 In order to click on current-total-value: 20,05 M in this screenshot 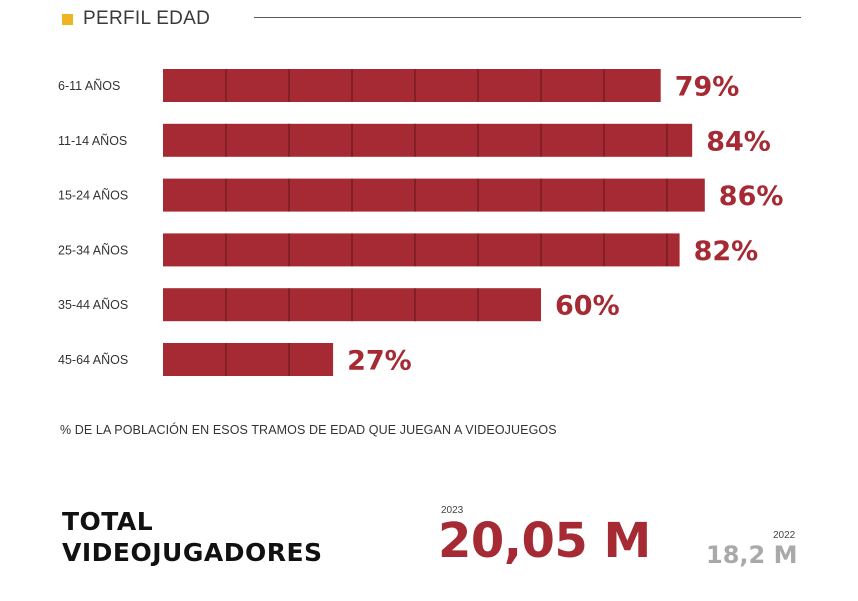, I will do `click(544, 541)`.